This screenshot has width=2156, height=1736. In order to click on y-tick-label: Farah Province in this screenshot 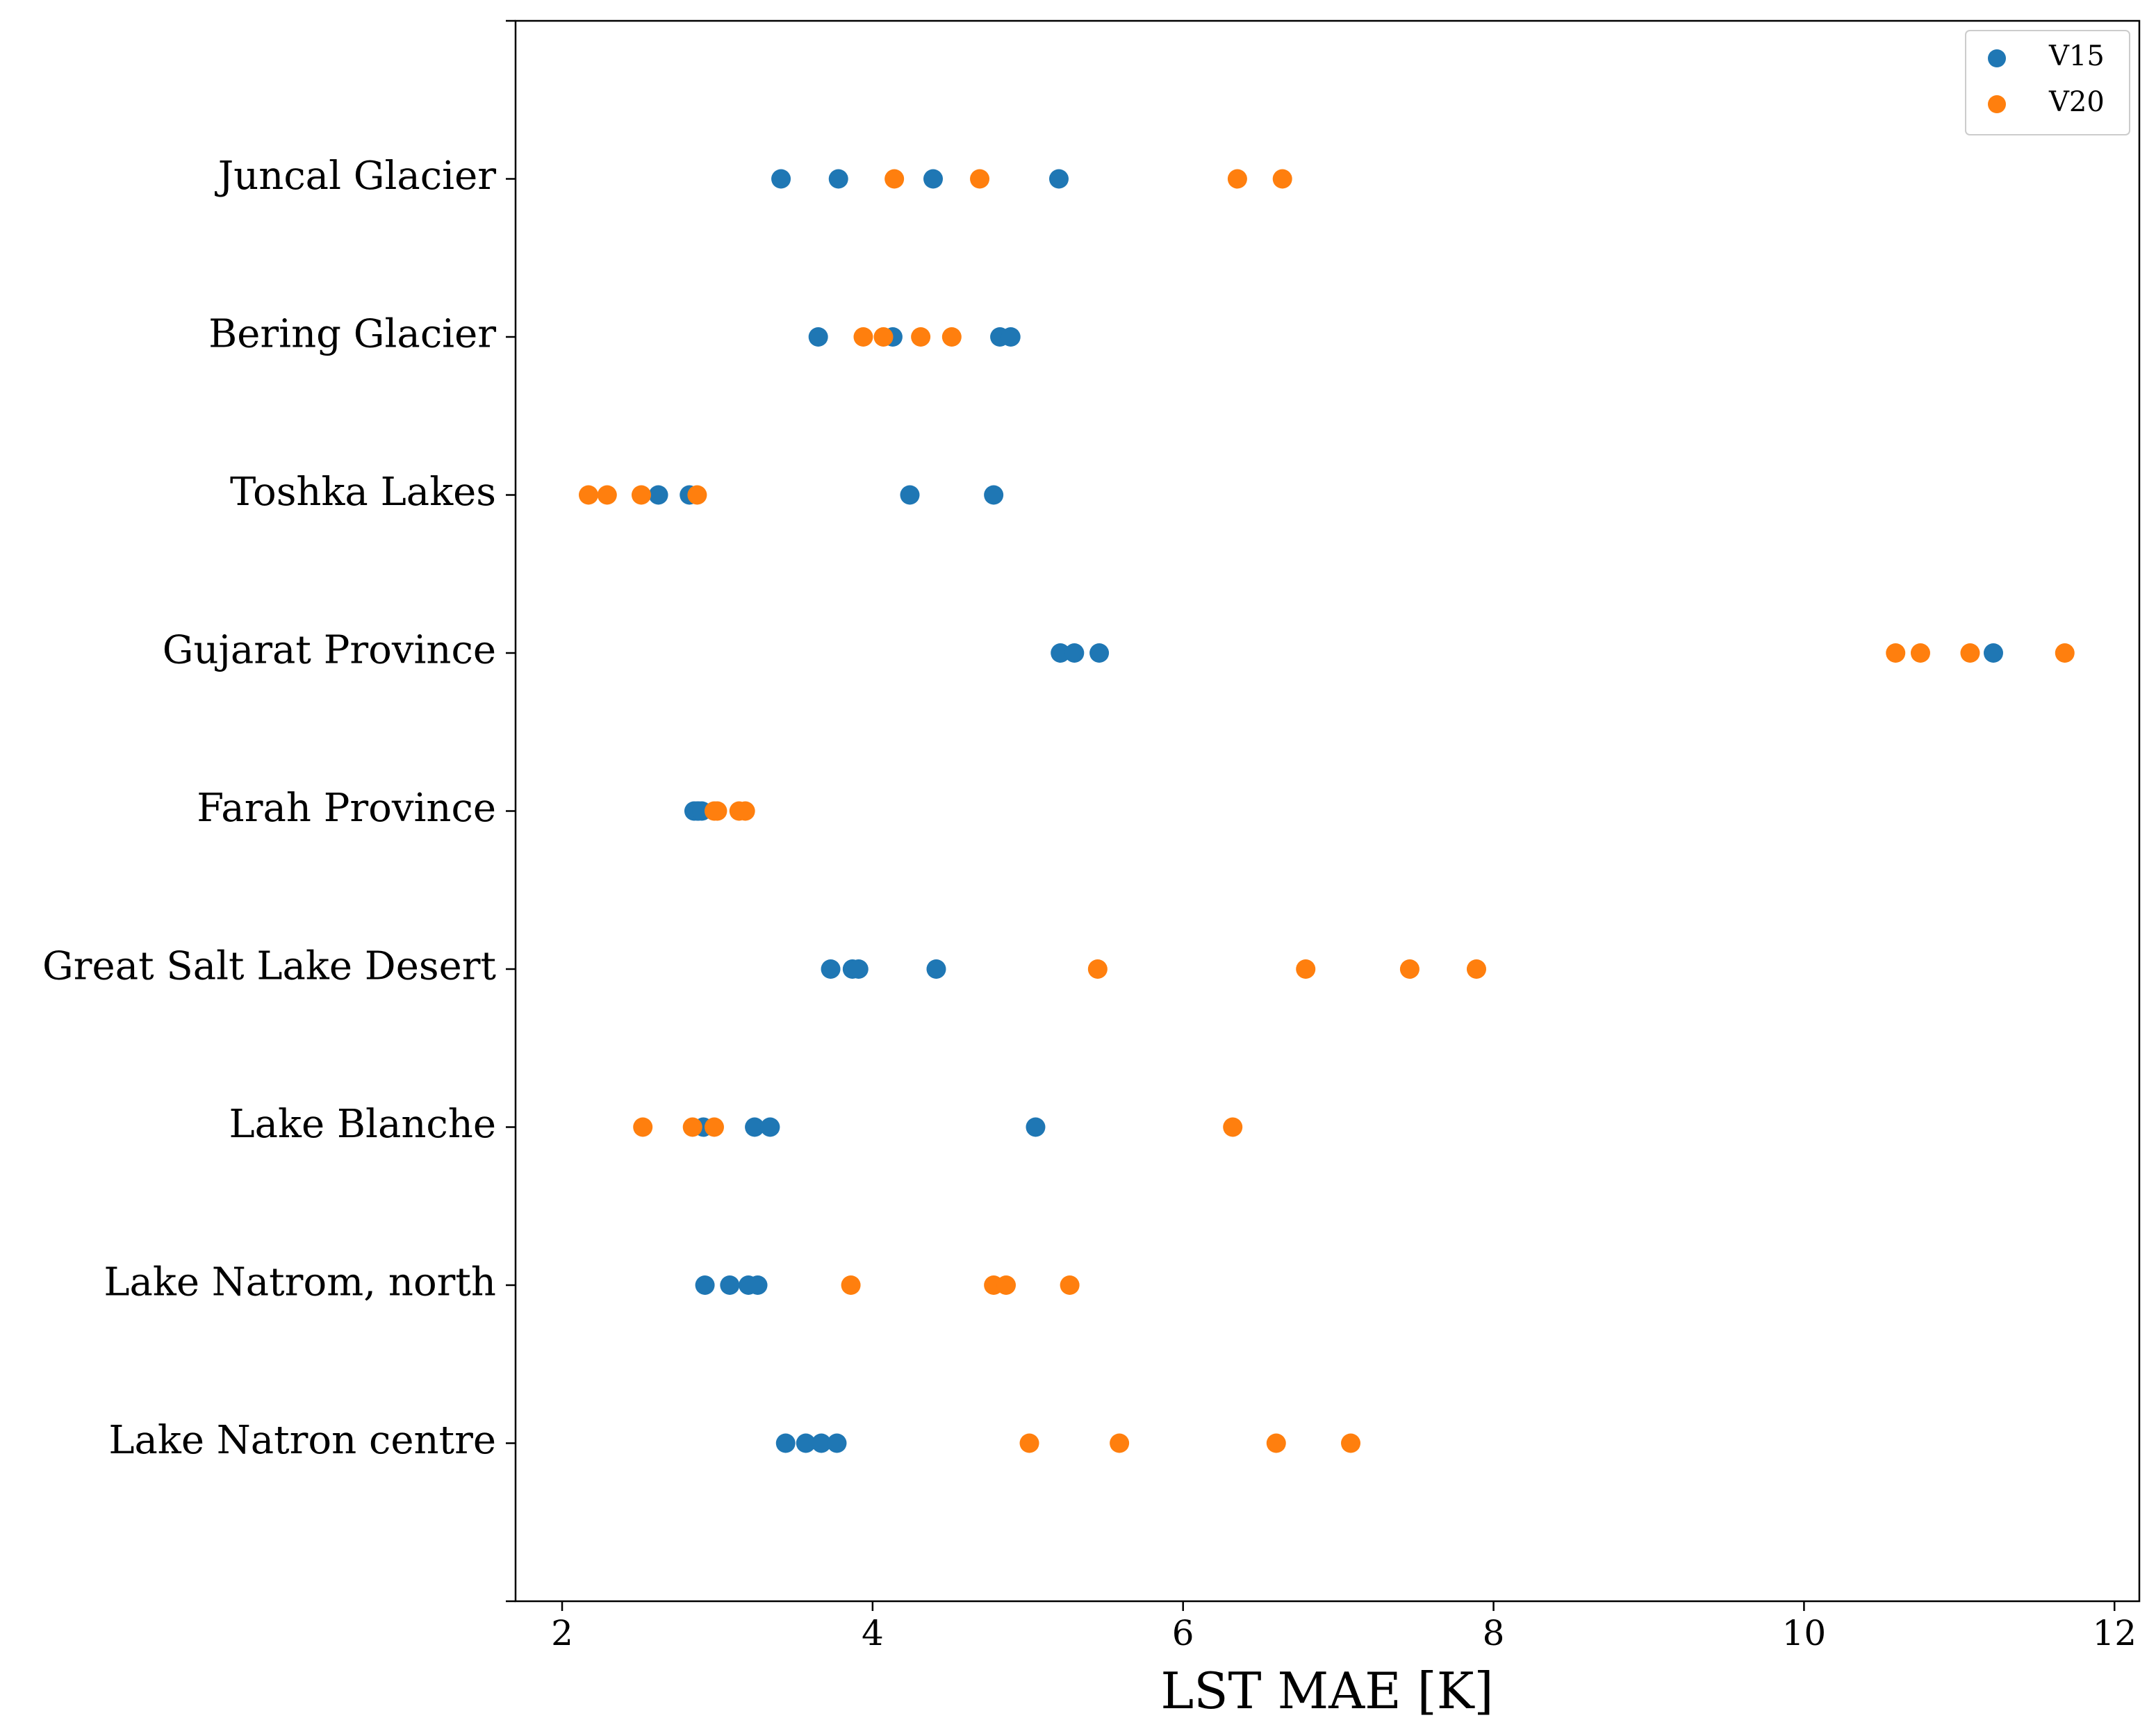, I will do `click(346, 808)`.